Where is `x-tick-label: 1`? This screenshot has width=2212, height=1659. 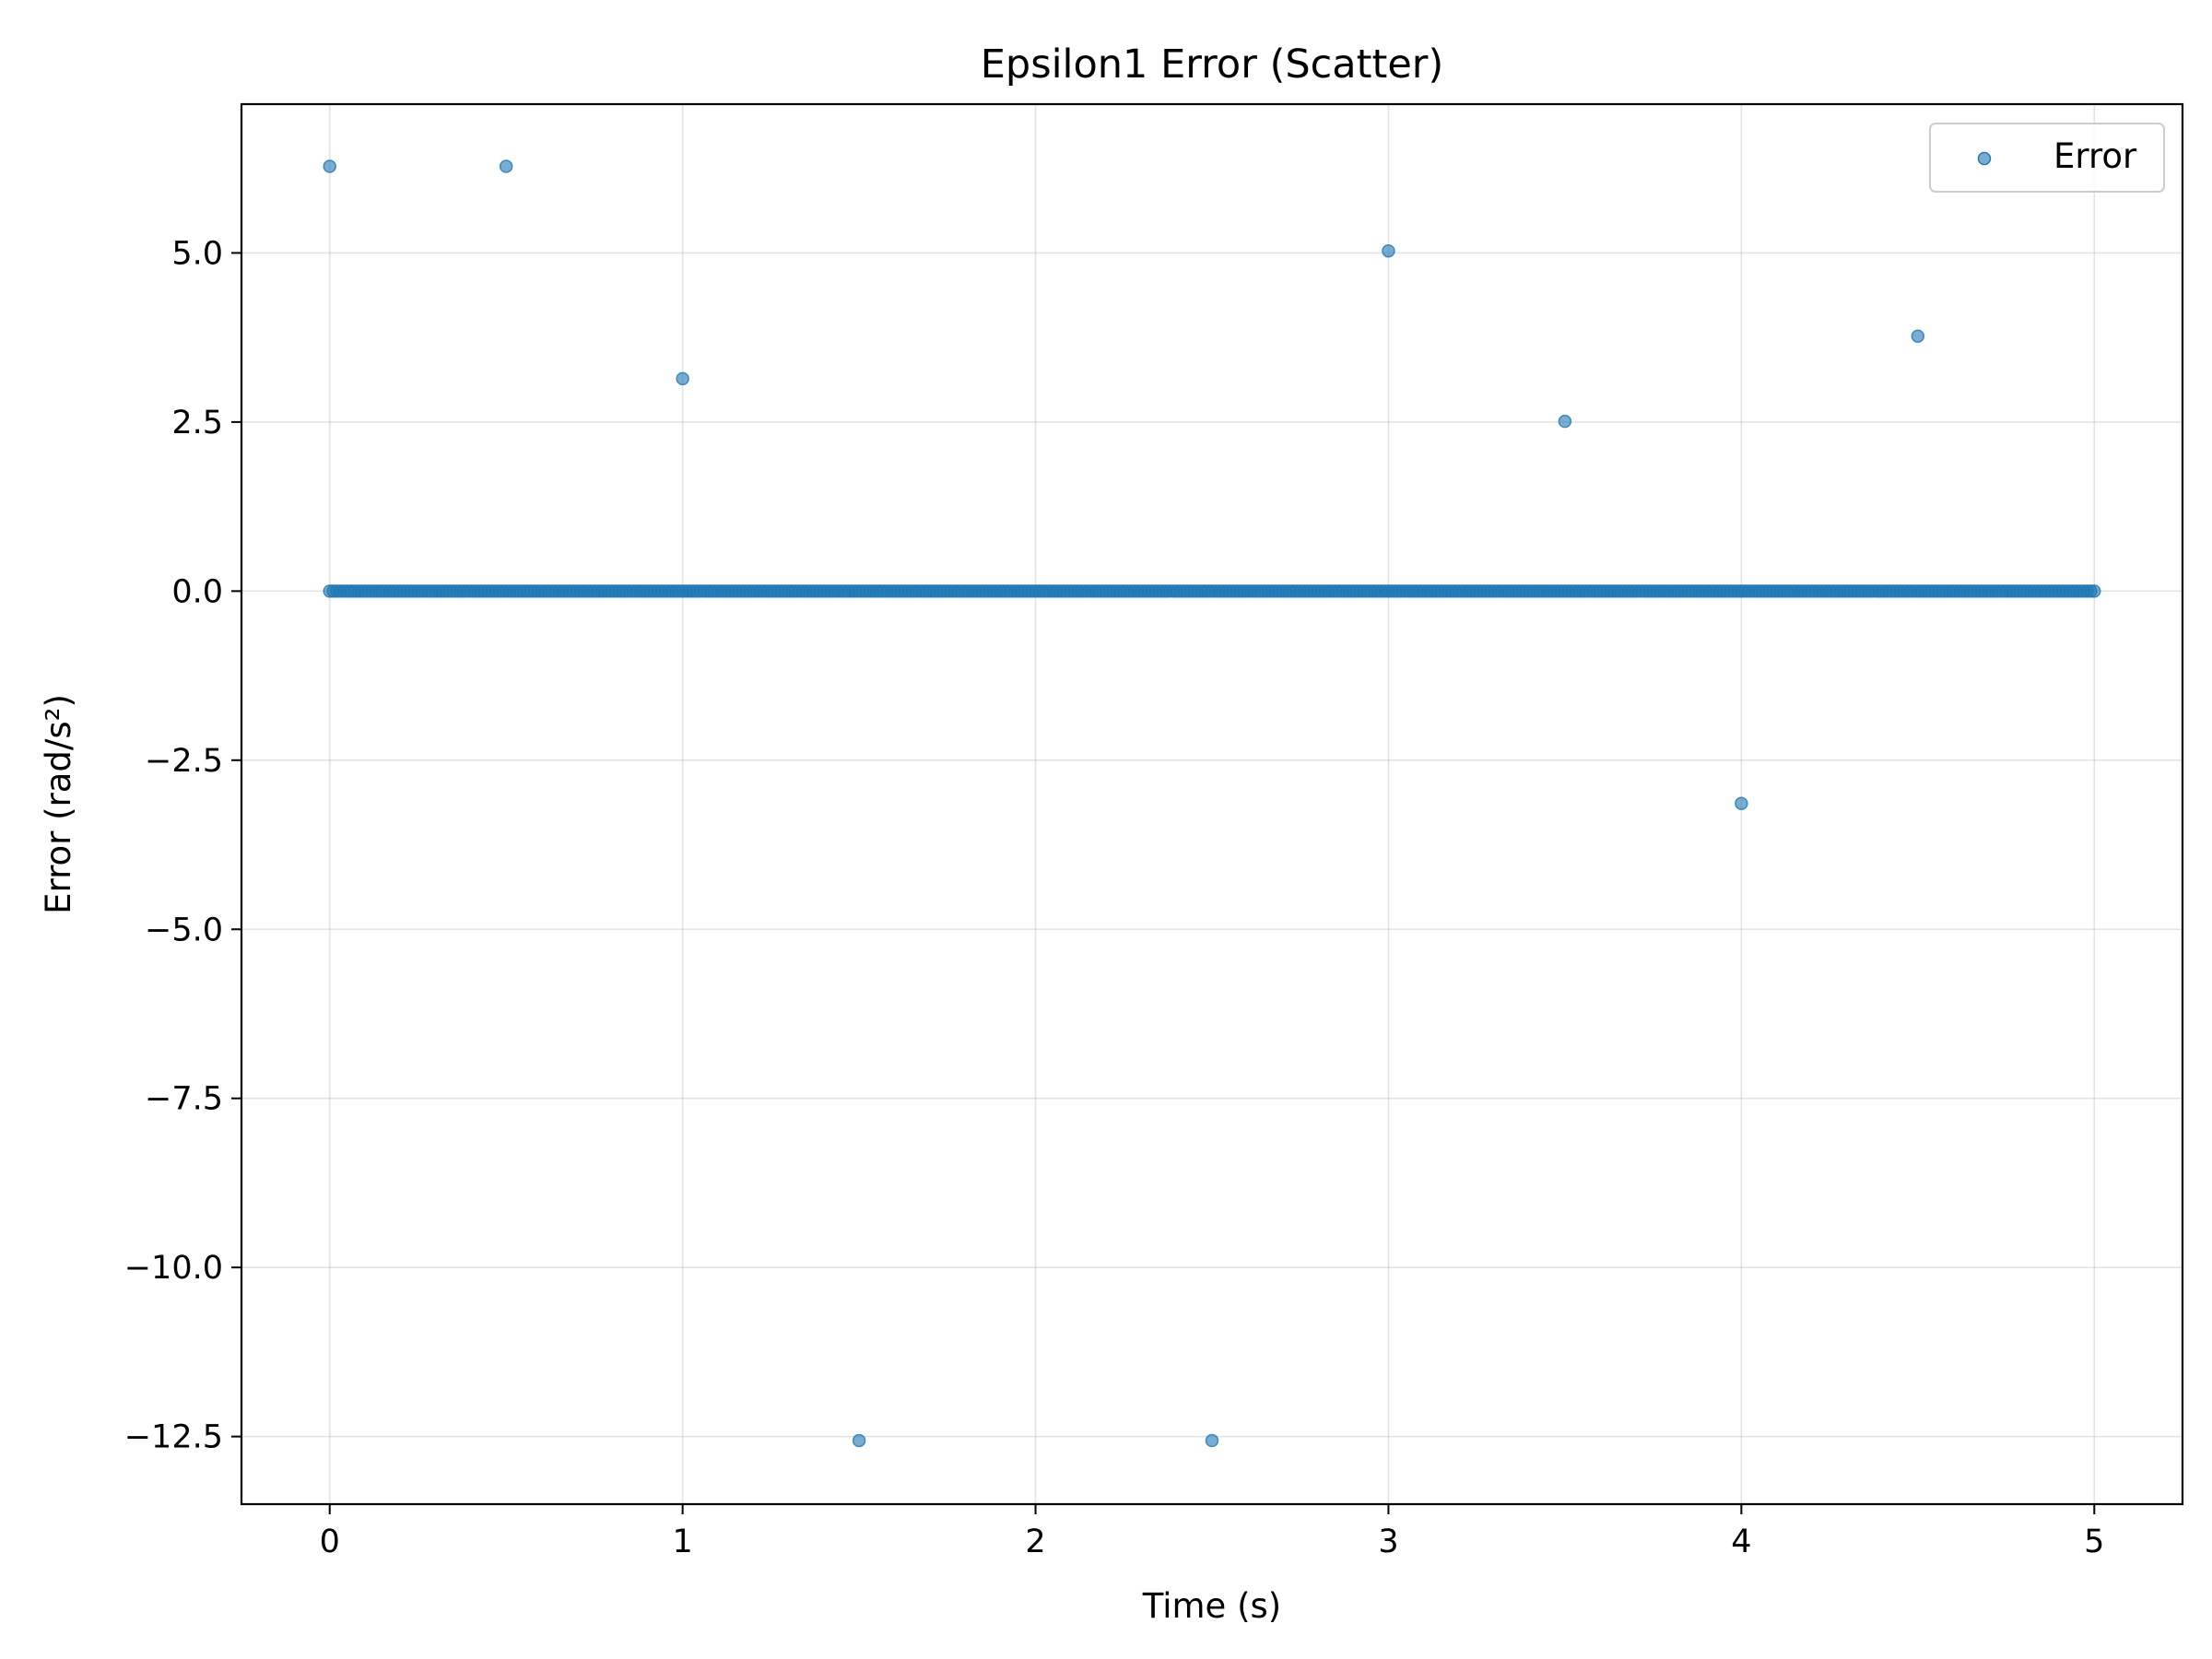 x-tick-label: 1 is located at coordinates (682, 1542).